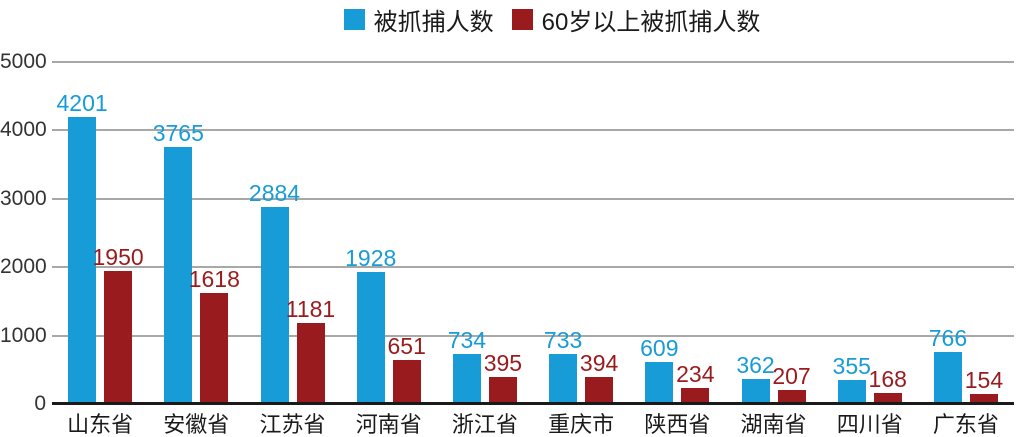 The image size is (1024, 437). I want to click on x-tick-label-安徽省: 安徽省, so click(196, 424).